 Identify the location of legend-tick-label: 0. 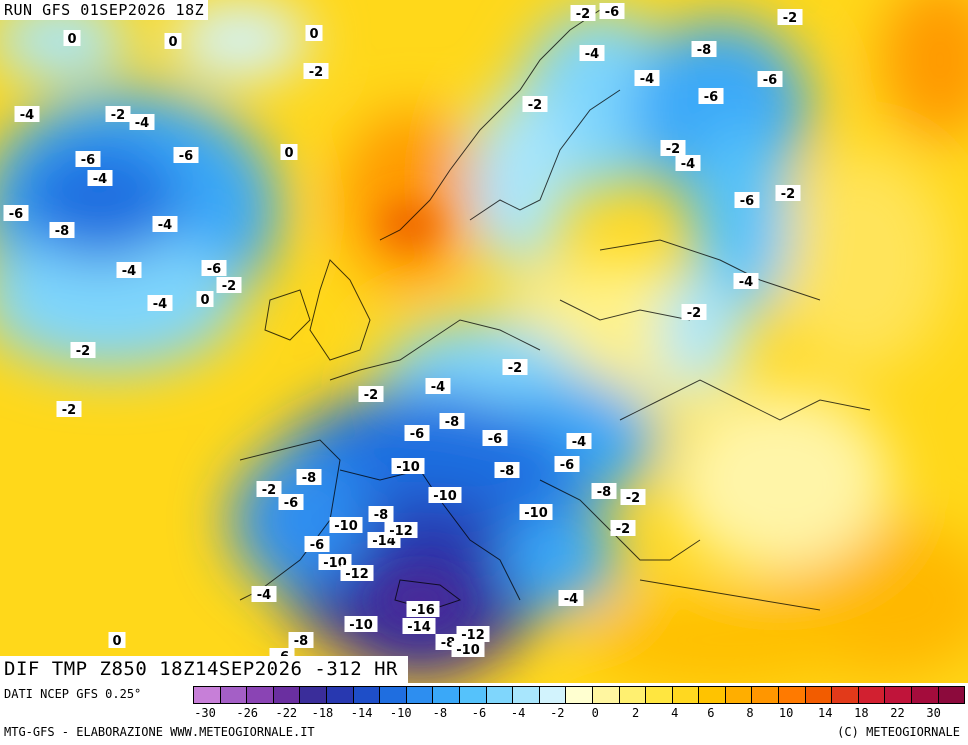
(595, 713).